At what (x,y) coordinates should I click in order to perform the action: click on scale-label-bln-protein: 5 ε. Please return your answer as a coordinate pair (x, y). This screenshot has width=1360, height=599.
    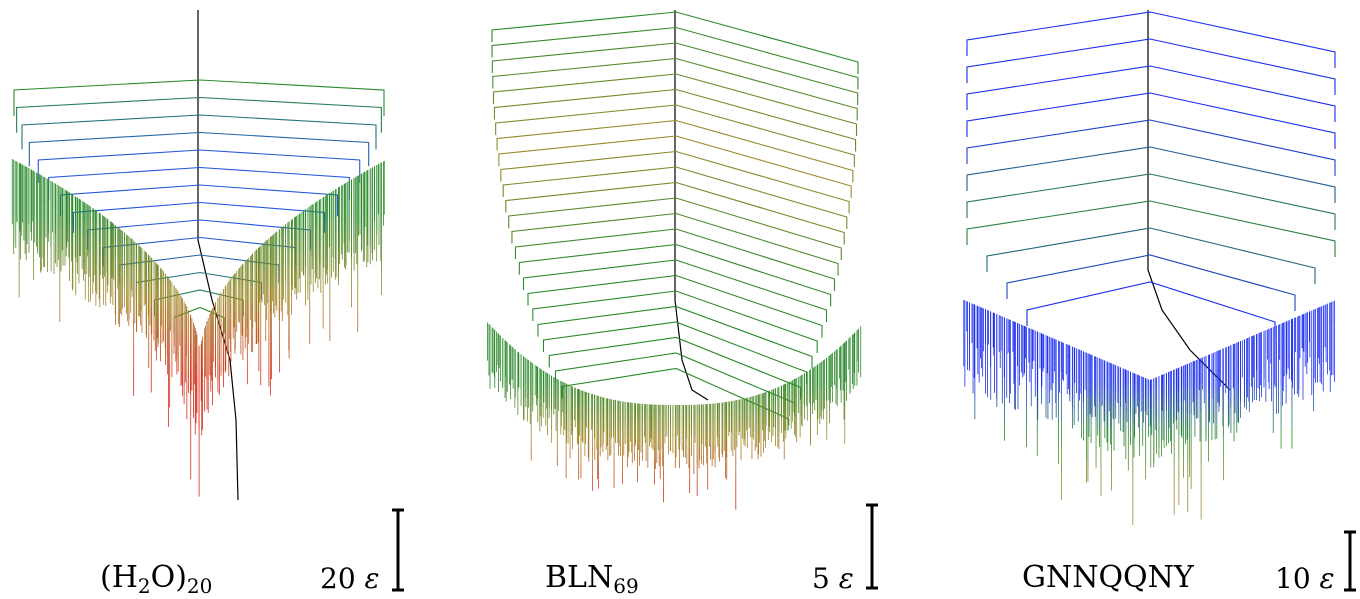
    Looking at the image, I should click on (833, 578).